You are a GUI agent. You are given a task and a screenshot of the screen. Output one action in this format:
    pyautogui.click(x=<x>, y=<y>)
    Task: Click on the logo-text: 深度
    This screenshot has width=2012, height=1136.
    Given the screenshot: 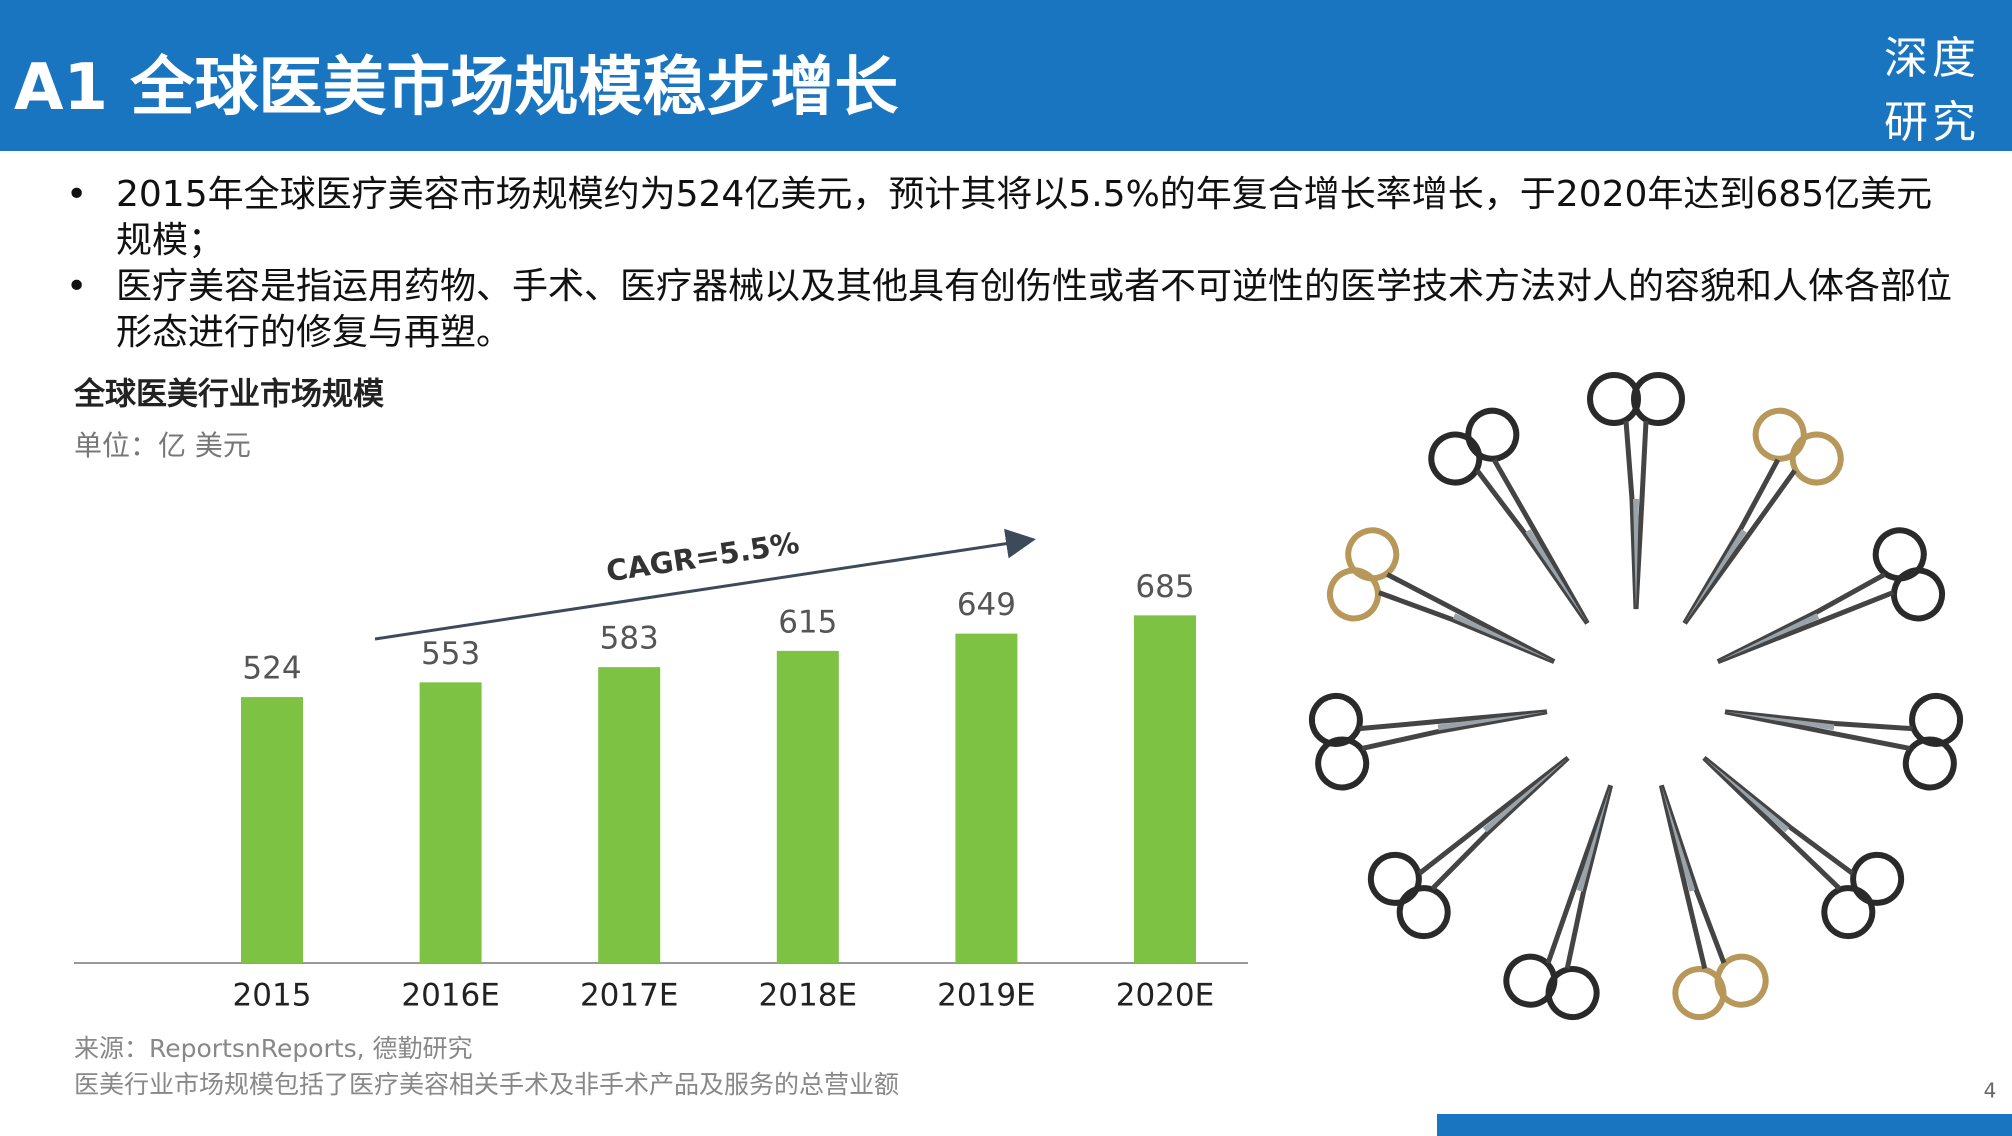 What is the action you would take?
    pyautogui.click(x=1932, y=58)
    